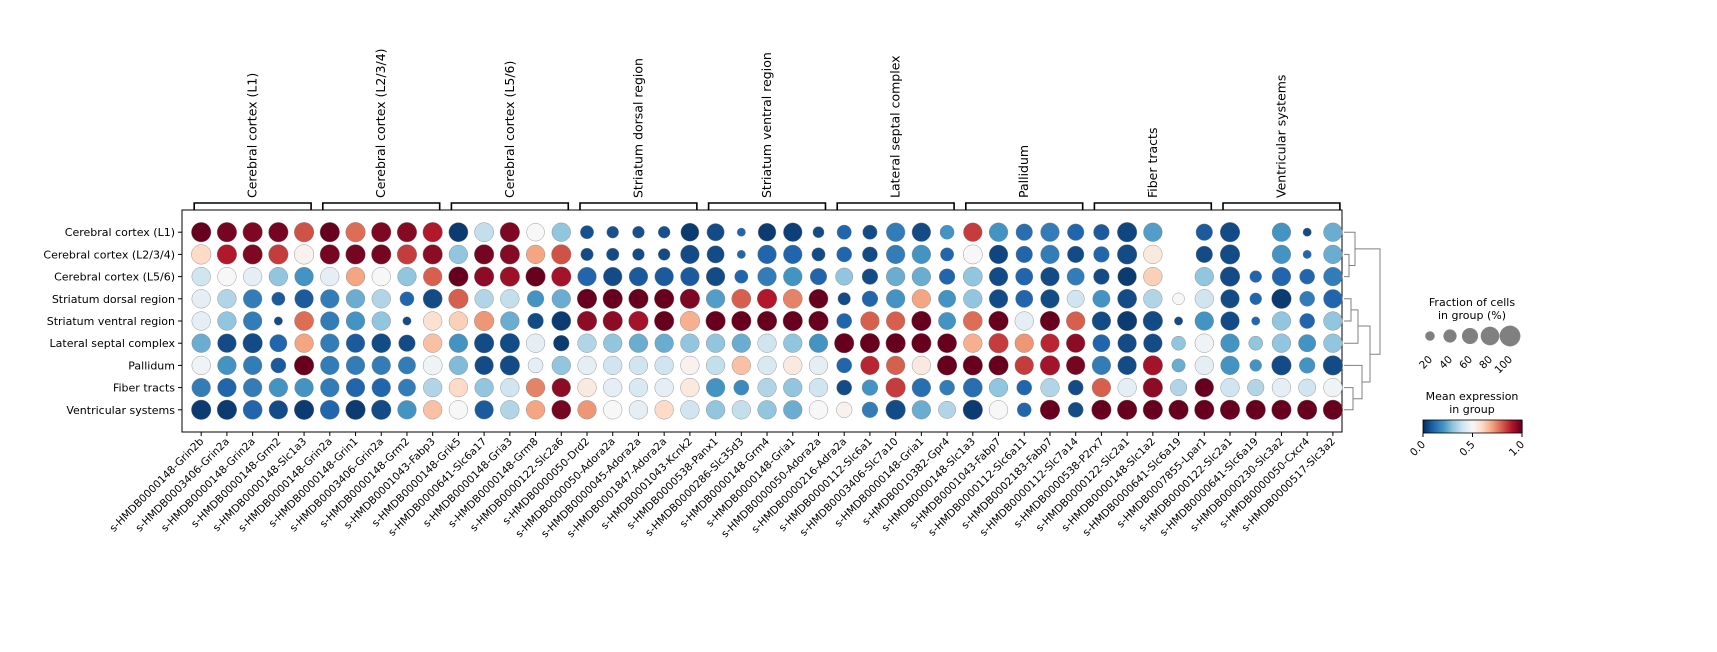 This screenshot has height=652, width=1717. I want to click on row-label: Ventricular systems, so click(120, 410).